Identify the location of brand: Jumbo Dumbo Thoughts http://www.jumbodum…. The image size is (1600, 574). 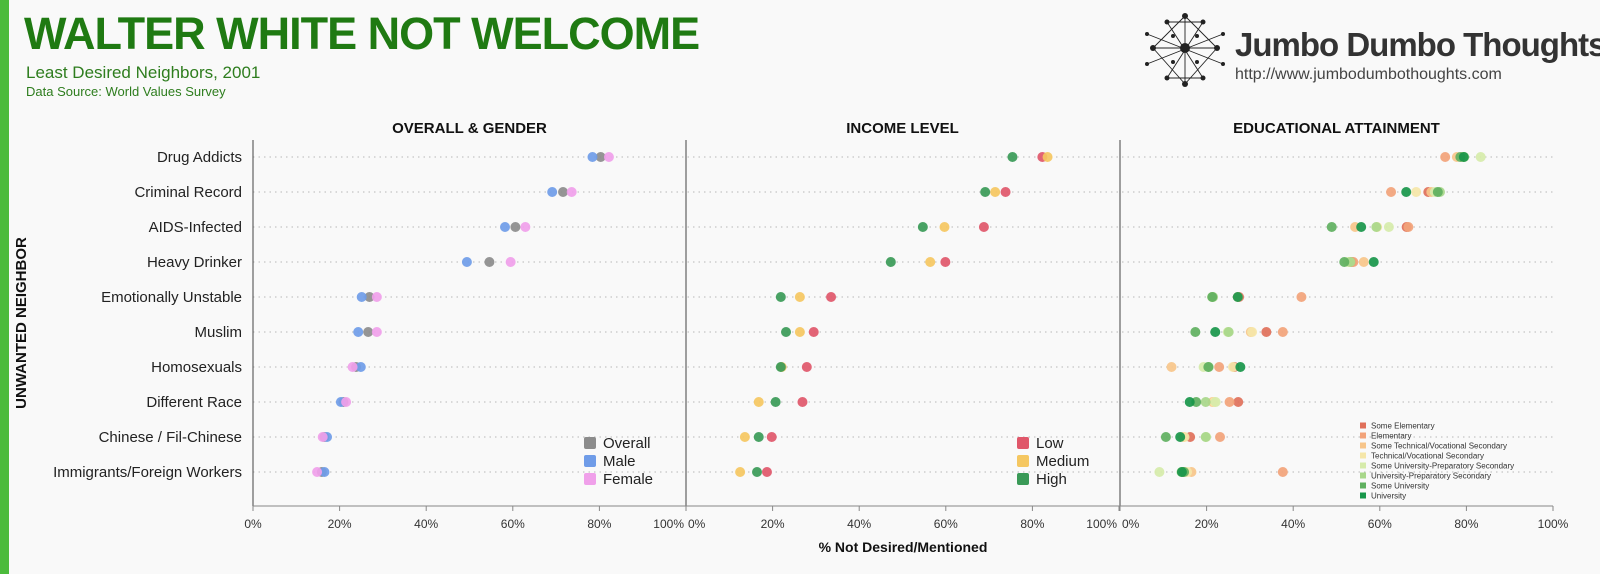
(1371, 52).